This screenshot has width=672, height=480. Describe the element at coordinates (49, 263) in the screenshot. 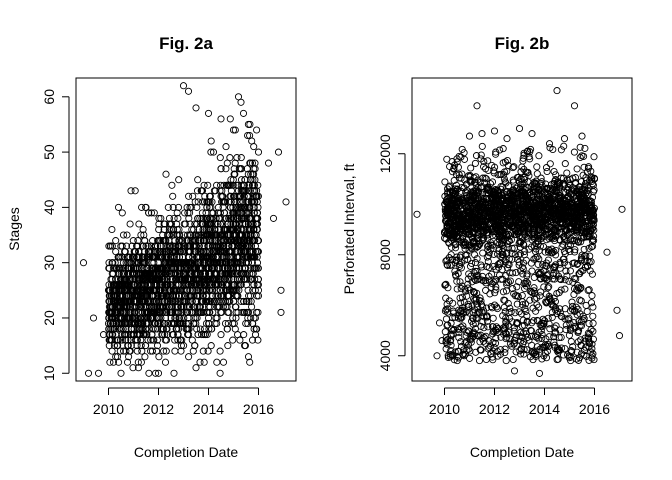

I see `y-tick-label: 30` at that location.